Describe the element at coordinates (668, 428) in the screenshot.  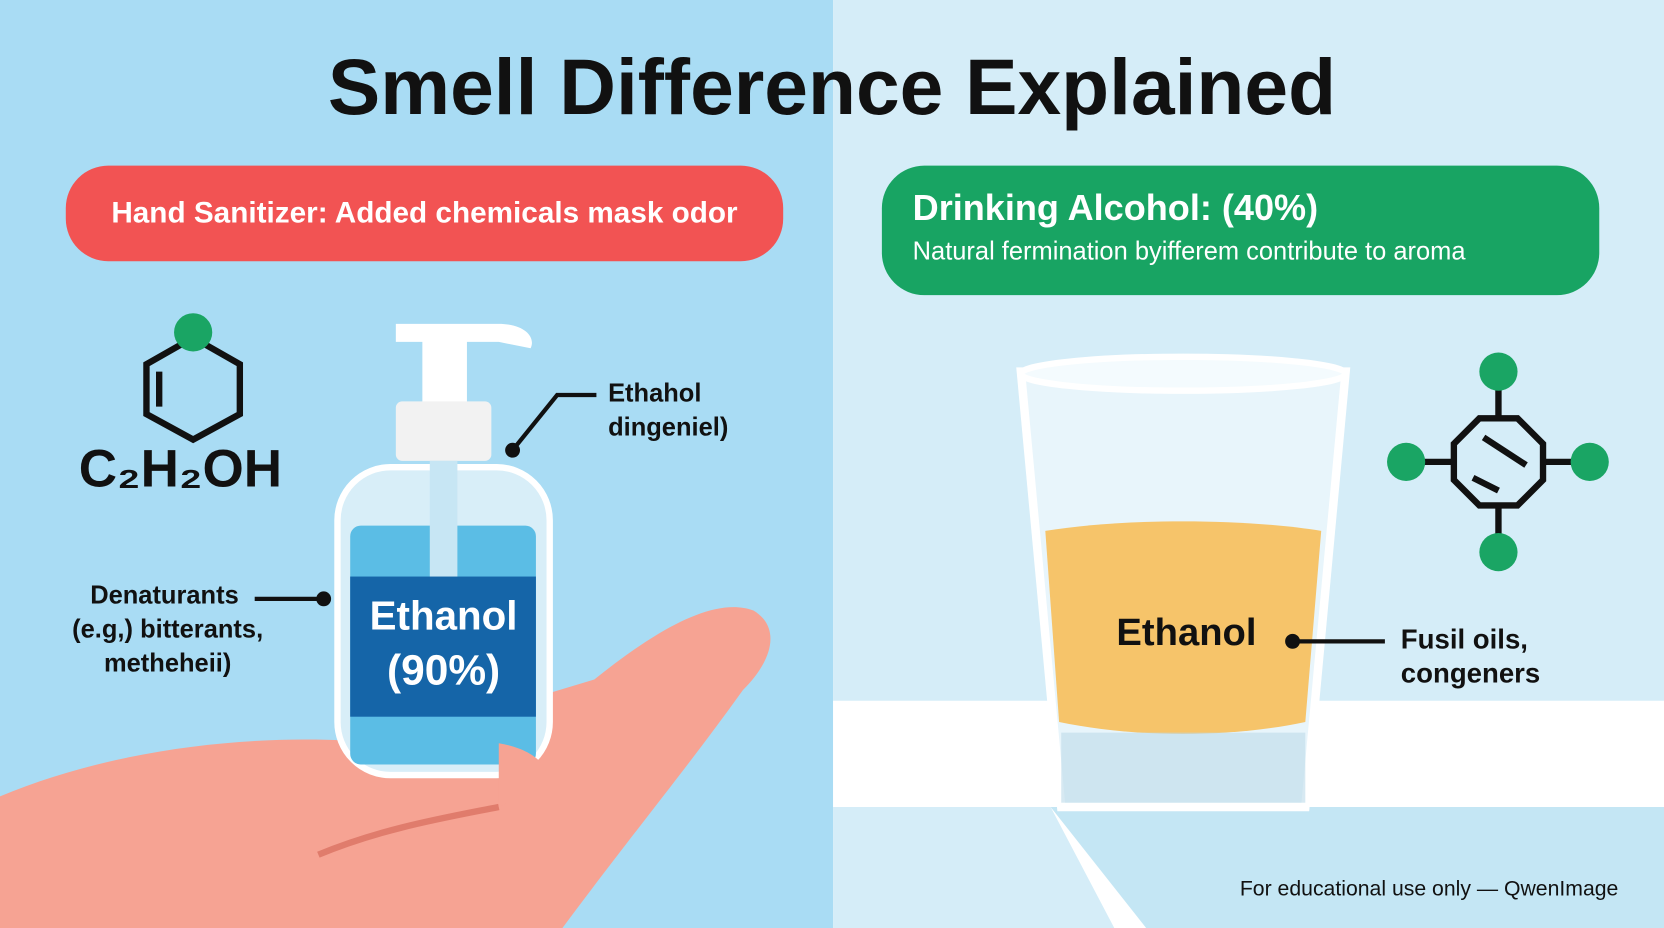
I see `pump-label: dingeniel)` at that location.